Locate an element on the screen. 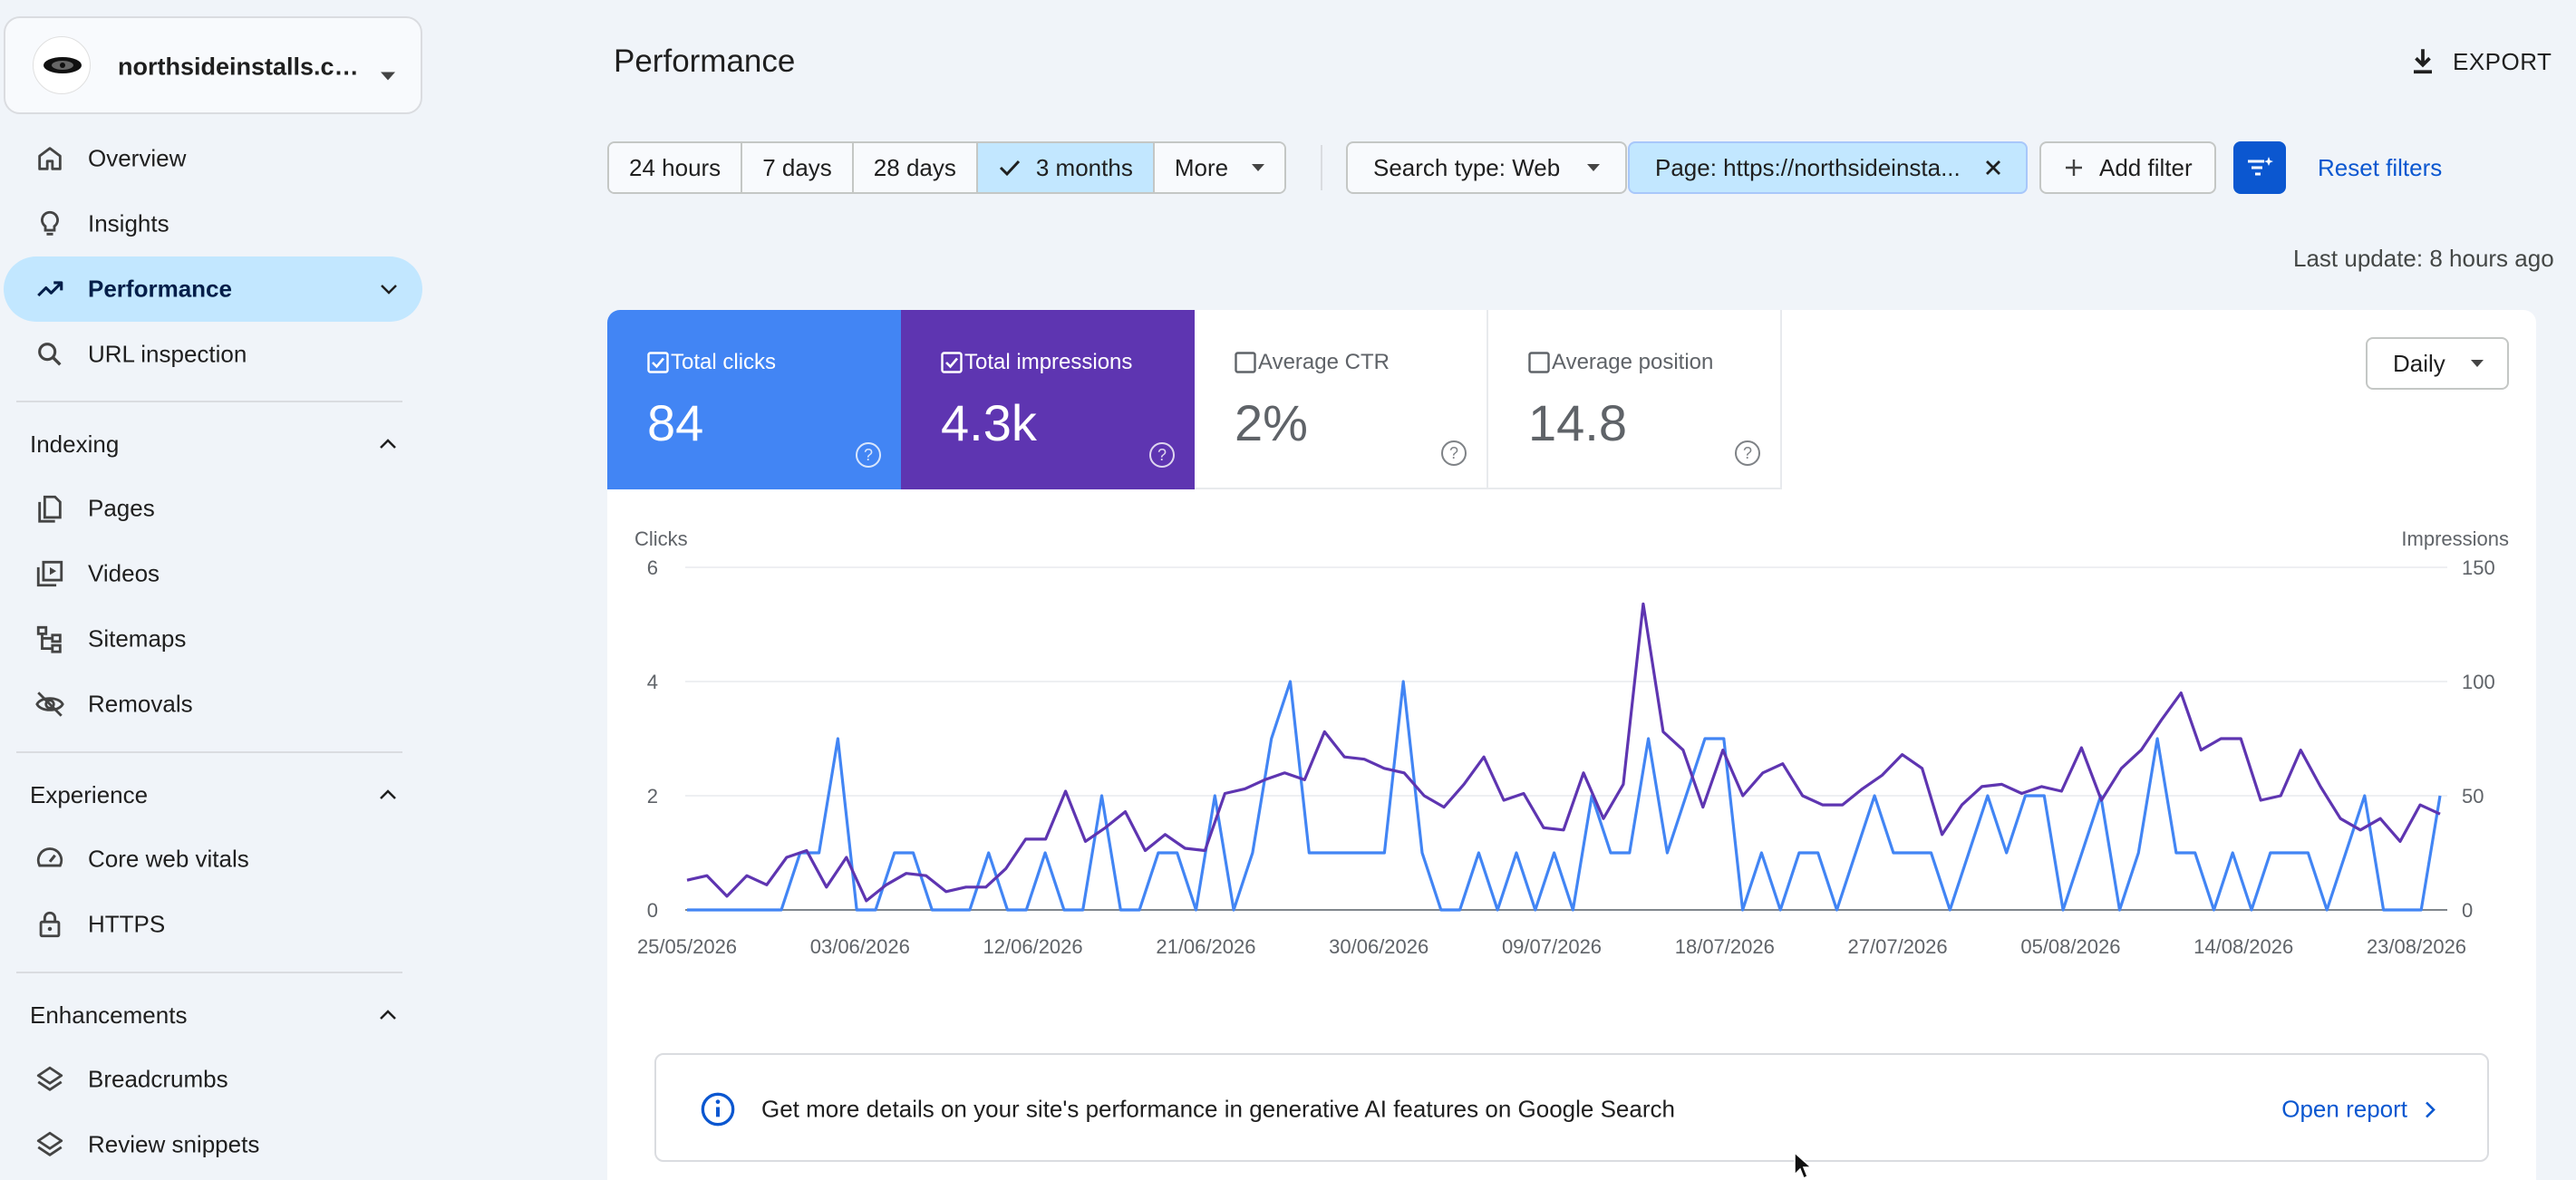 This screenshot has width=2576, height=1180. sidebar-item-review-snippets: Review snippets is located at coordinates (213, 1144).